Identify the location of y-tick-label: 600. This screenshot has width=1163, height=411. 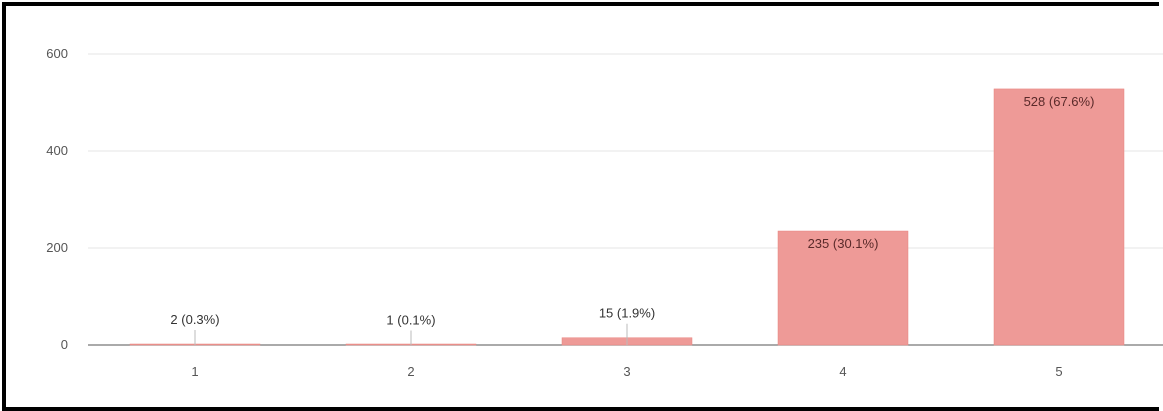
(57, 53).